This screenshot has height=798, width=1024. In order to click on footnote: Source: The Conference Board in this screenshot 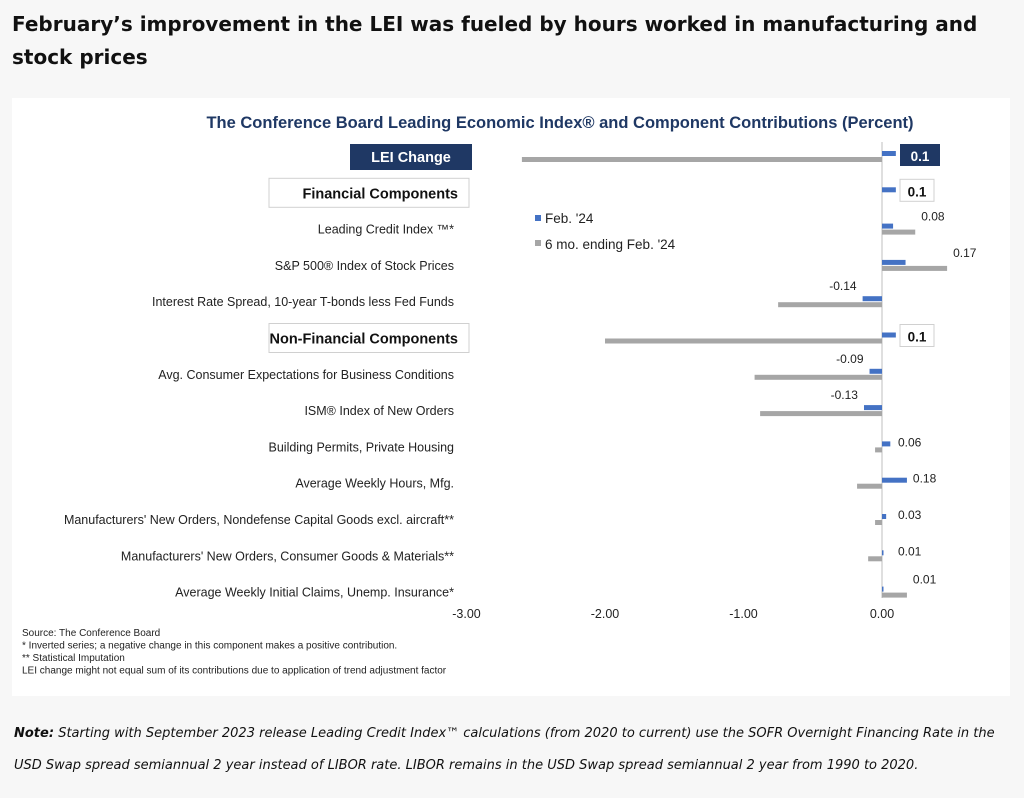, I will do `click(91, 633)`.